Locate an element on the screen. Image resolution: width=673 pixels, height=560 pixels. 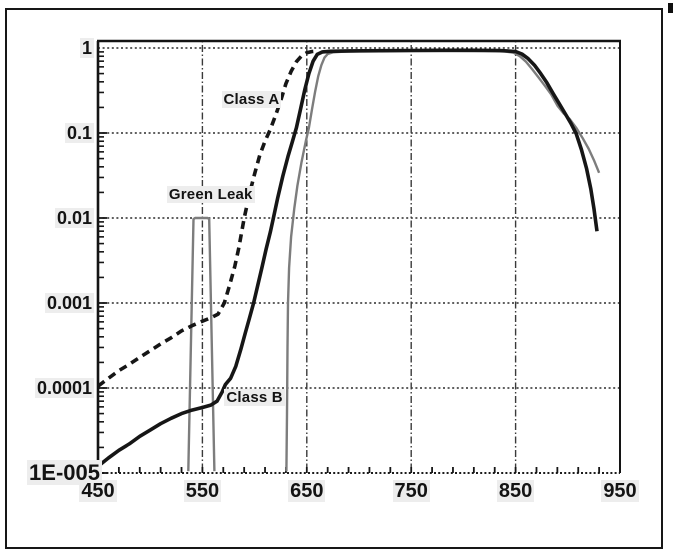
edge-artifact is located at coordinates (670, 8).